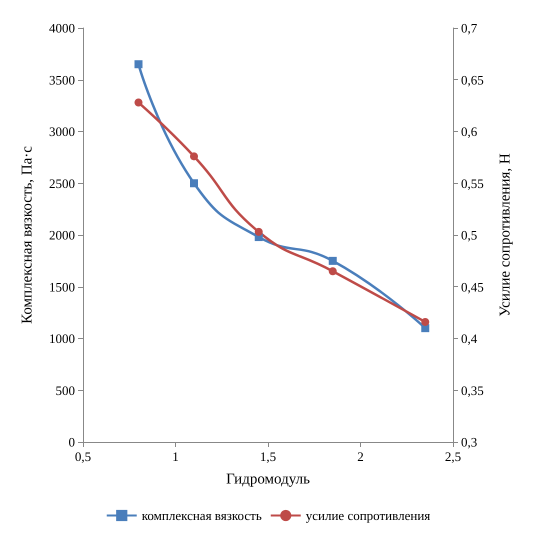 This screenshot has width=536, height=535. Describe the element at coordinates (62, 28) in the screenshot. I see `y-tick-label: 4000` at that location.